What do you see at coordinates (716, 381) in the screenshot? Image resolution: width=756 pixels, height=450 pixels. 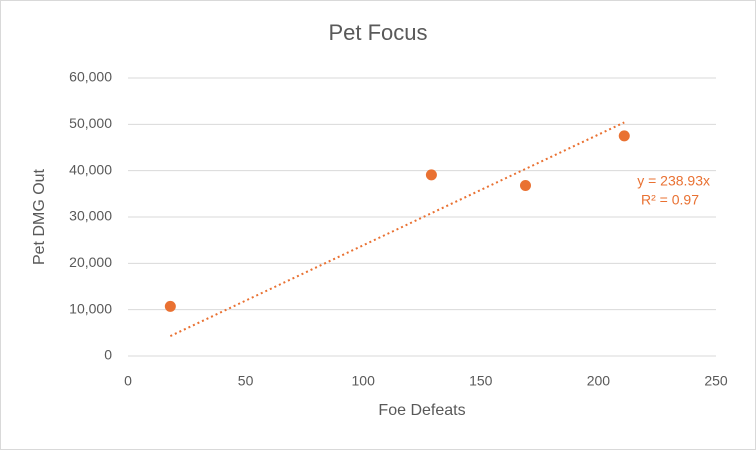 I see `x-tick-label: 250` at bounding box center [716, 381].